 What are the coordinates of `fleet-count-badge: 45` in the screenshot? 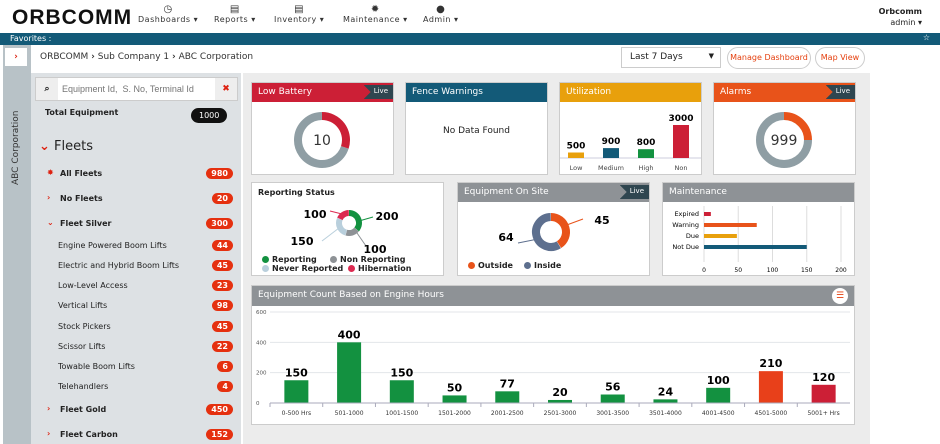 It's located at (222, 265).